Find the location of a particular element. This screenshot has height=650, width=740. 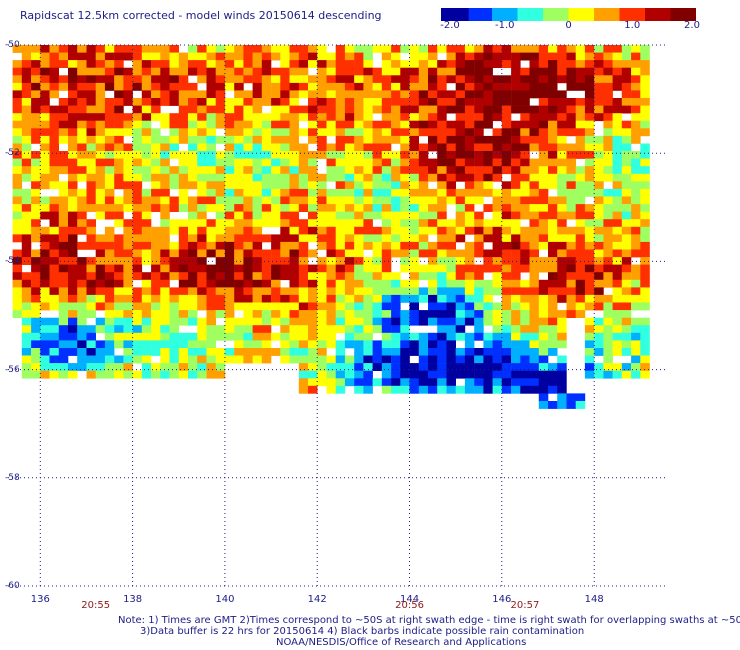

x-tick-label: 146 is located at coordinates (502, 599).